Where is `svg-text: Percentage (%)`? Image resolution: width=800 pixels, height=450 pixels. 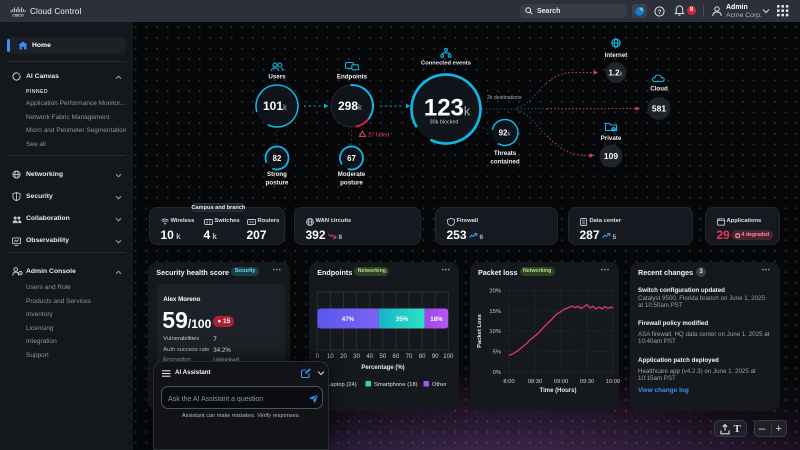 svg-text: Percentage (%) is located at coordinates (383, 368).